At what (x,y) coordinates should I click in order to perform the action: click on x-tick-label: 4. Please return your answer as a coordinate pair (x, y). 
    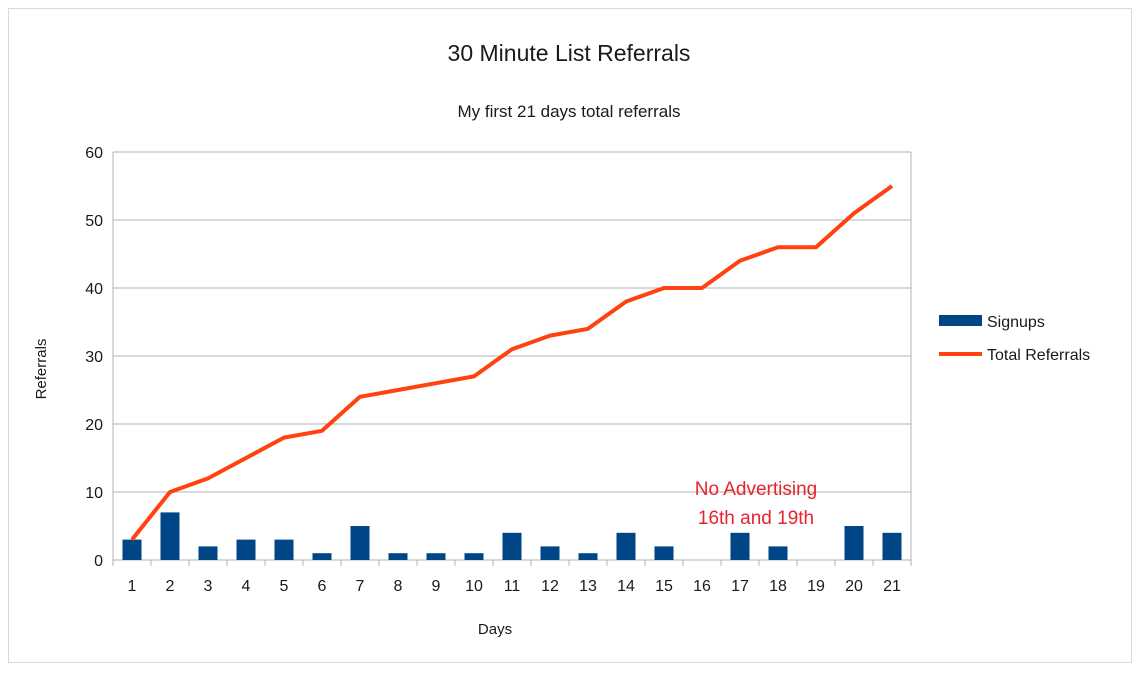
    Looking at the image, I should click on (246, 586).